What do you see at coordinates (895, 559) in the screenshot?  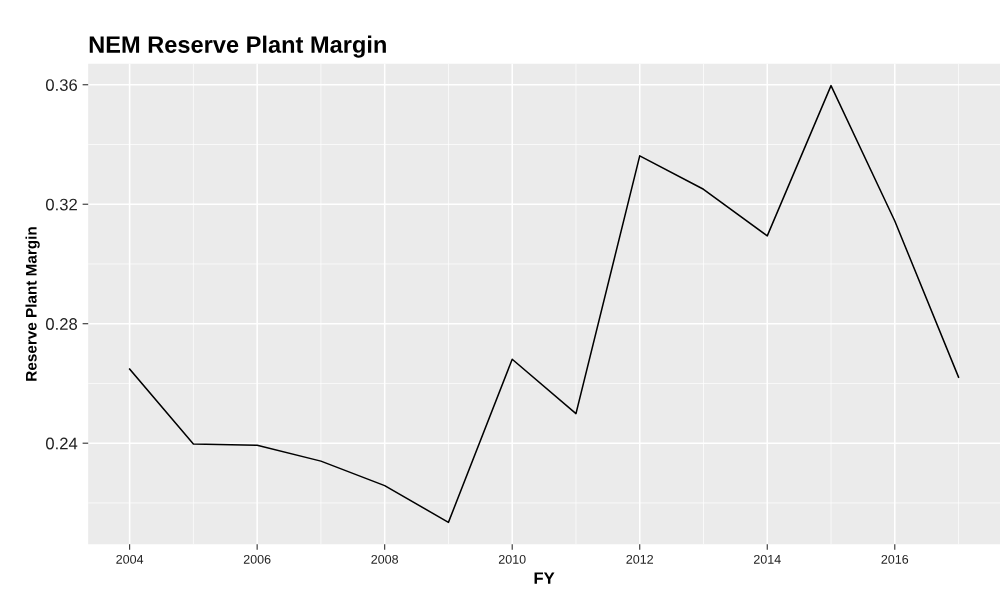 I see `x-tick-label: 2016` at bounding box center [895, 559].